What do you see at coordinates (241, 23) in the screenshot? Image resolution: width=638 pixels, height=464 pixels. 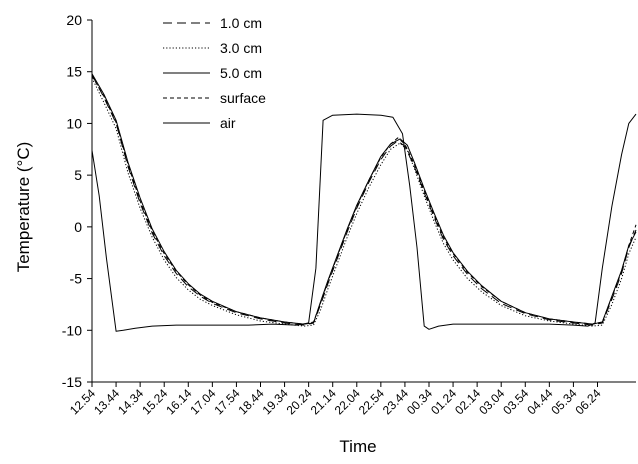 I see `legend-label: 1.0 cm` at bounding box center [241, 23].